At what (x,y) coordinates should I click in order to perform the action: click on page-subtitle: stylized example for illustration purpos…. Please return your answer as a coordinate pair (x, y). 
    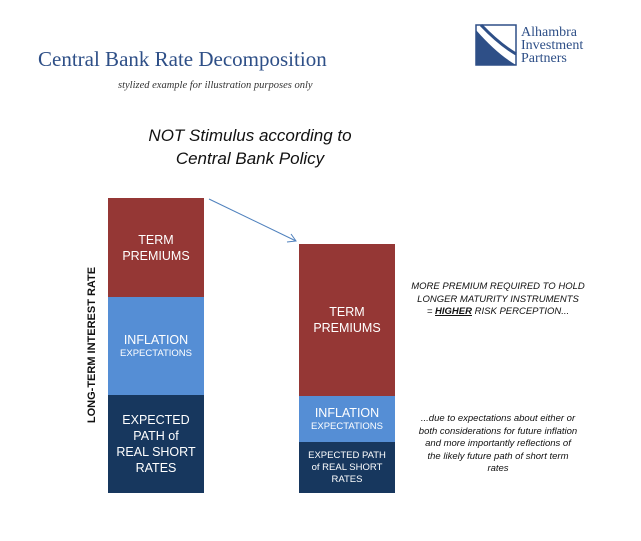
    Looking at the image, I should click on (215, 85).